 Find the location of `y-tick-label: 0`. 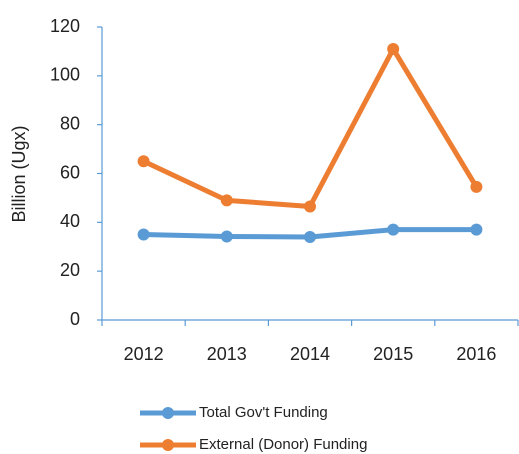

y-tick-label: 0 is located at coordinates (75, 319).